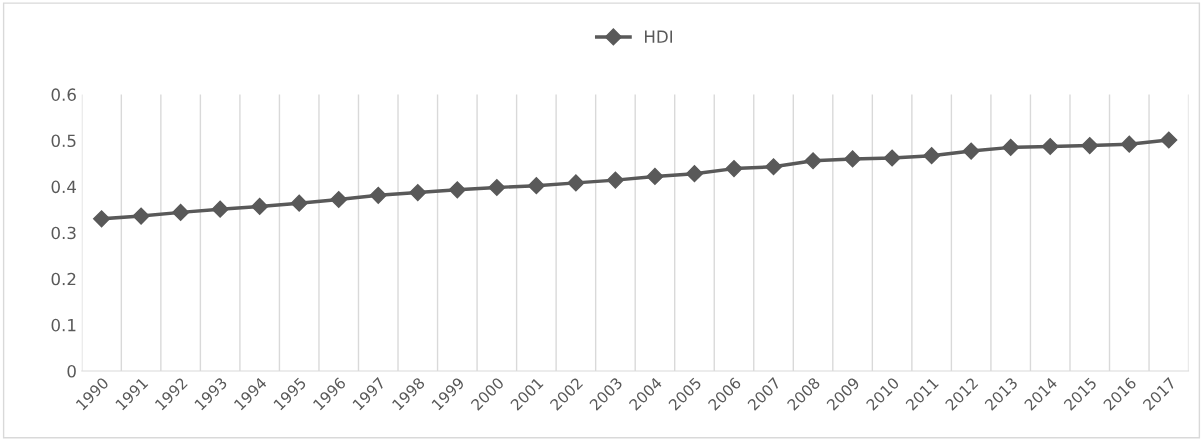  Describe the element at coordinates (71, 371) in the screenshot. I see `y-tick-label: 0` at that location.